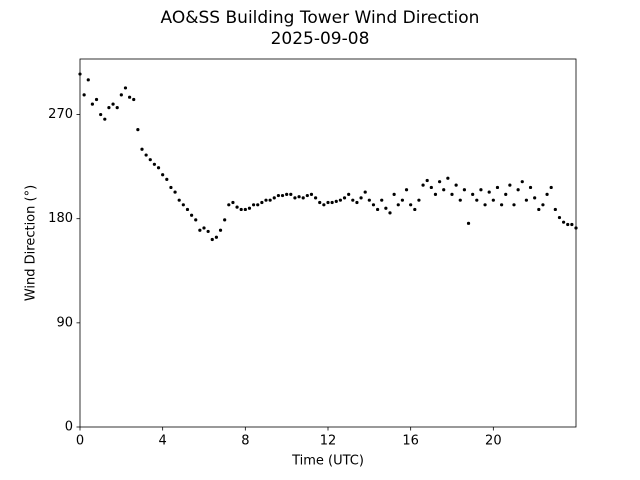 This screenshot has height=480, width=640. Describe the element at coordinates (328, 441) in the screenshot. I see `x-tick-label: 12` at that location.